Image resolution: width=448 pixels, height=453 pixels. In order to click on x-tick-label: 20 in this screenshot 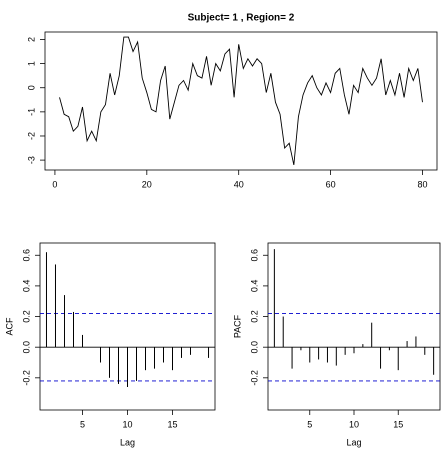, I will do `click(147, 184)`.